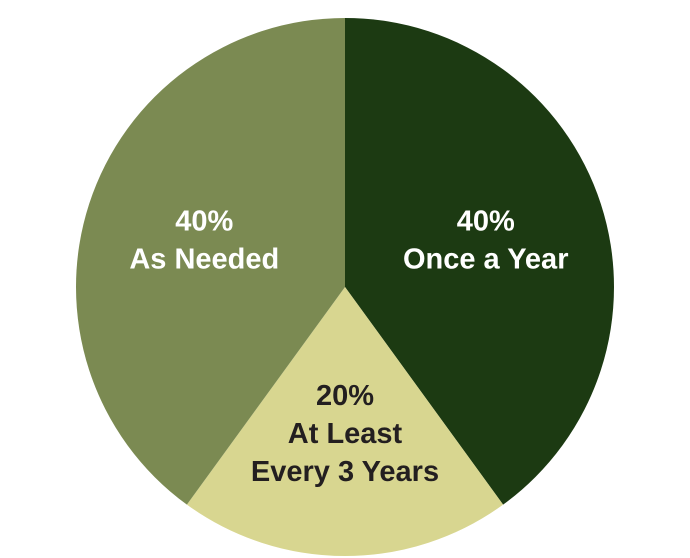  Describe the element at coordinates (485, 259) in the screenshot. I see `slice-label: Once a Year` at that location.